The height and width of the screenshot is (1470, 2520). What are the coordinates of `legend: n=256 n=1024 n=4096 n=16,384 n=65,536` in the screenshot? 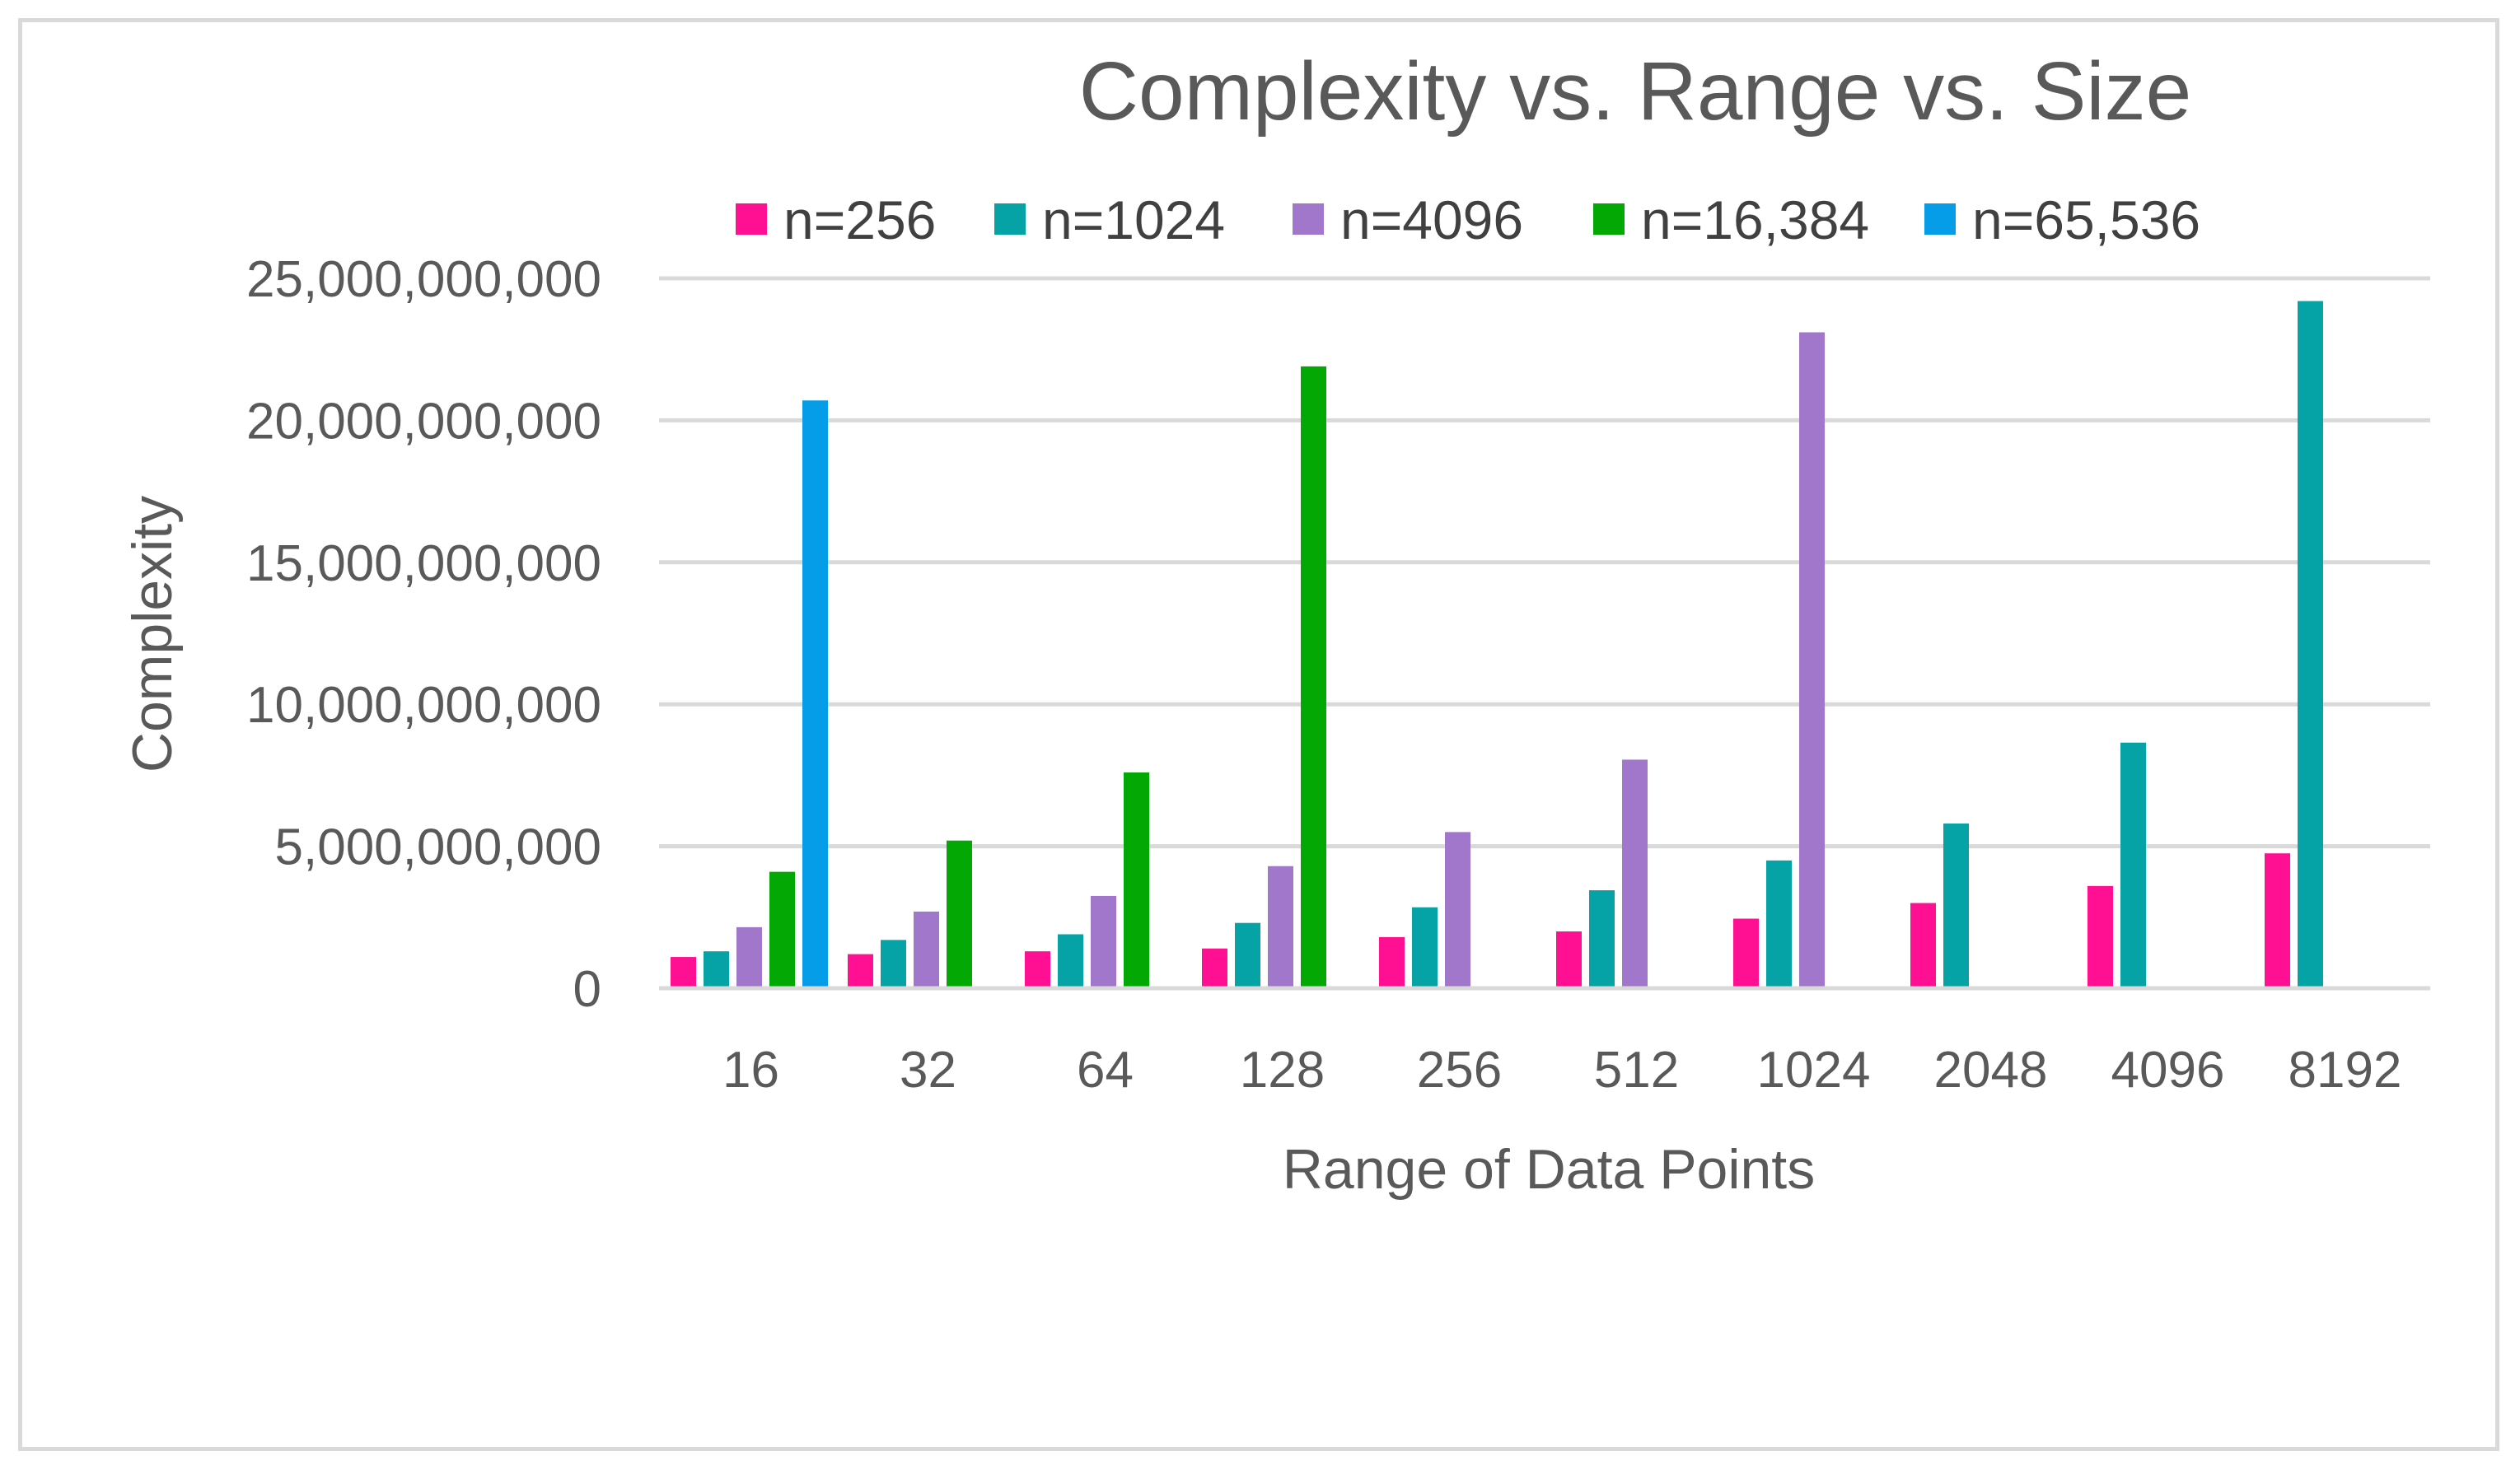 It's located at (1468, 219).